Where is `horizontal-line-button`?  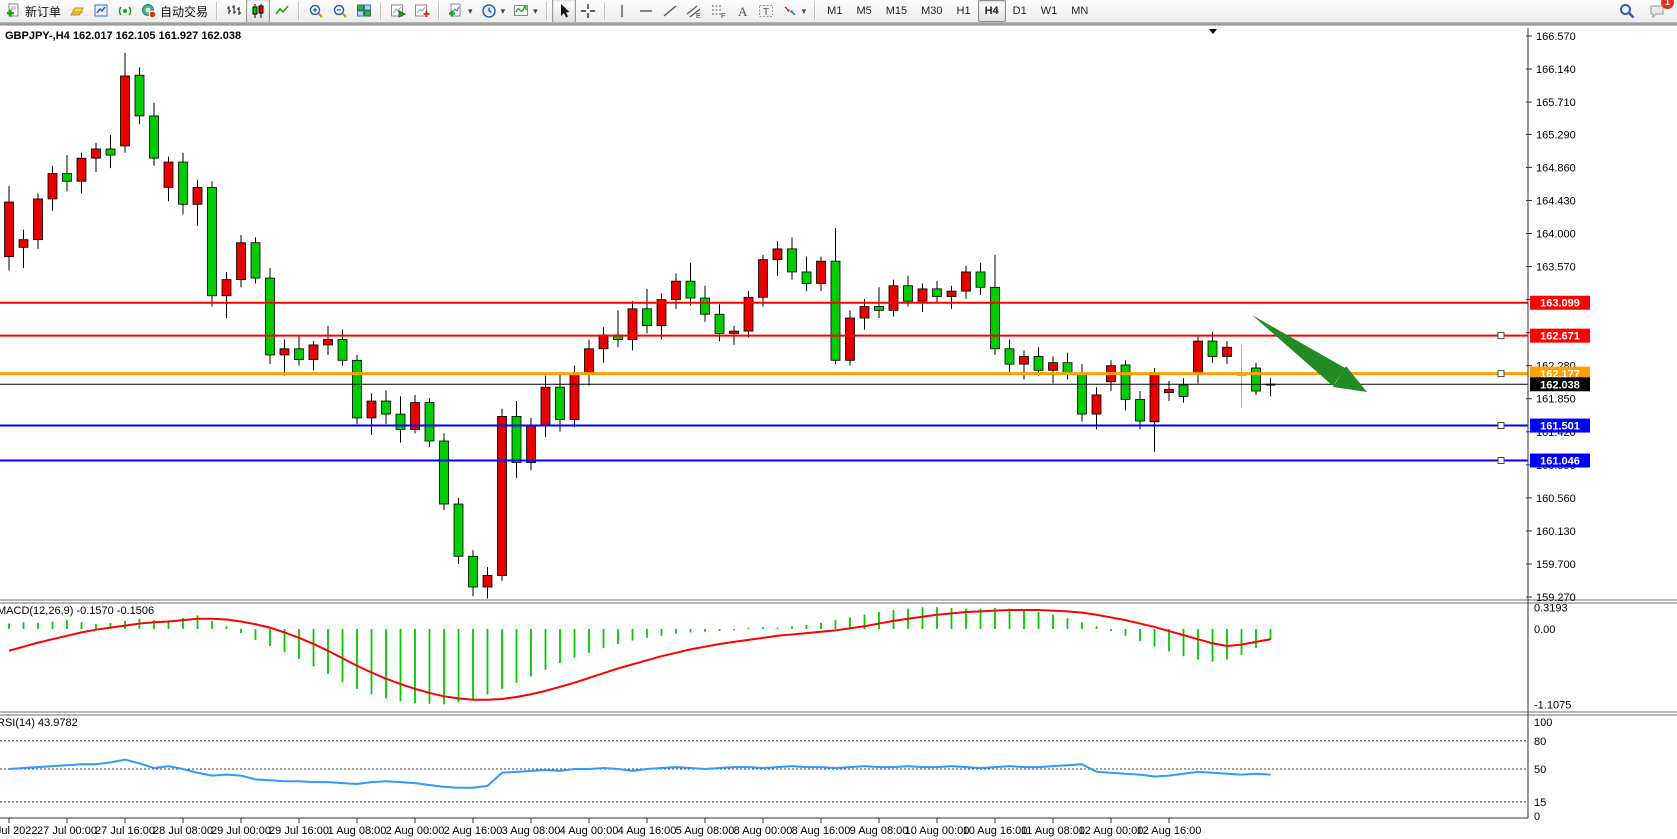 horizontal-line-button is located at coordinates (646, 11).